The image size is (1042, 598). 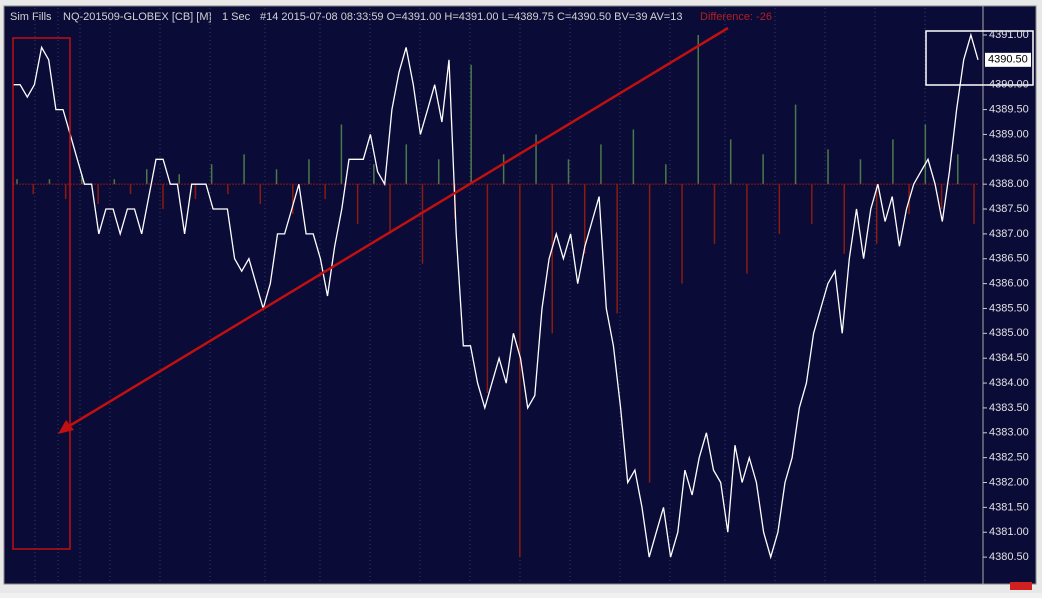 What do you see at coordinates (1009, 557) in the screenshot?
I see `y-tick-label: 4380.50` at bounding box center [1009, 557].